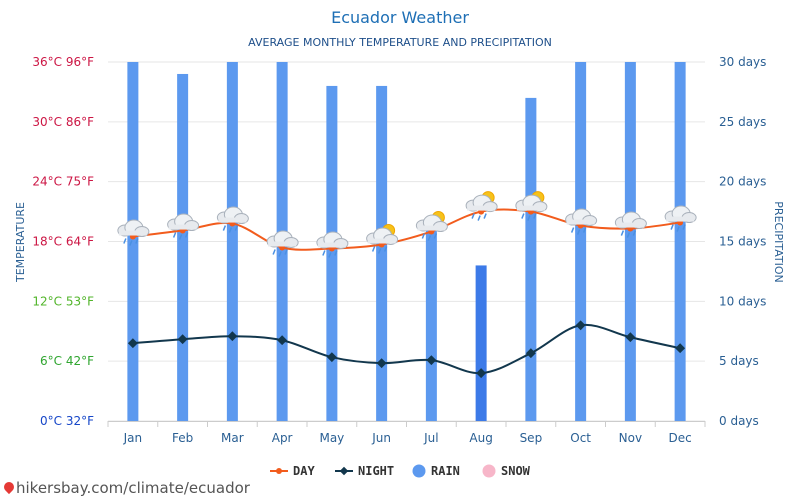  Describe the element at coordinates (381, 438) in the screenshot. I see `month-label: Jun` at that location.